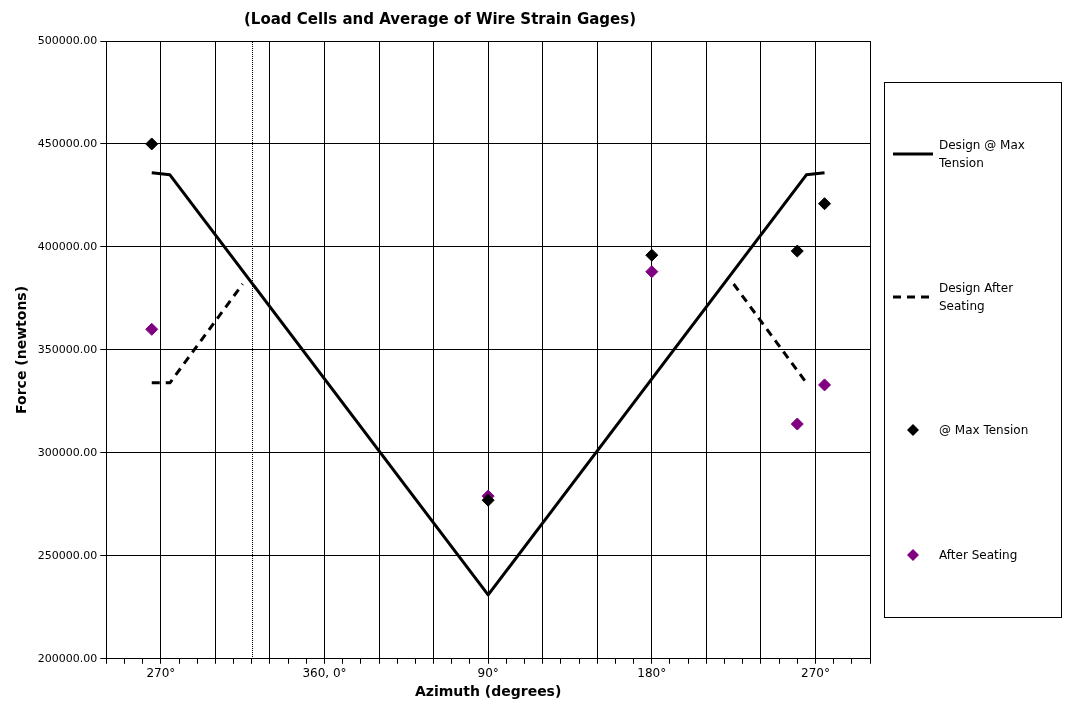 Image resolution: width=1066 pixels, height=706 pixels. What do you see at coordinates (488, 691) in the screenshot?
I see `x-axis-title: Azimuth (degrees)` at bounding box center [488, 691].